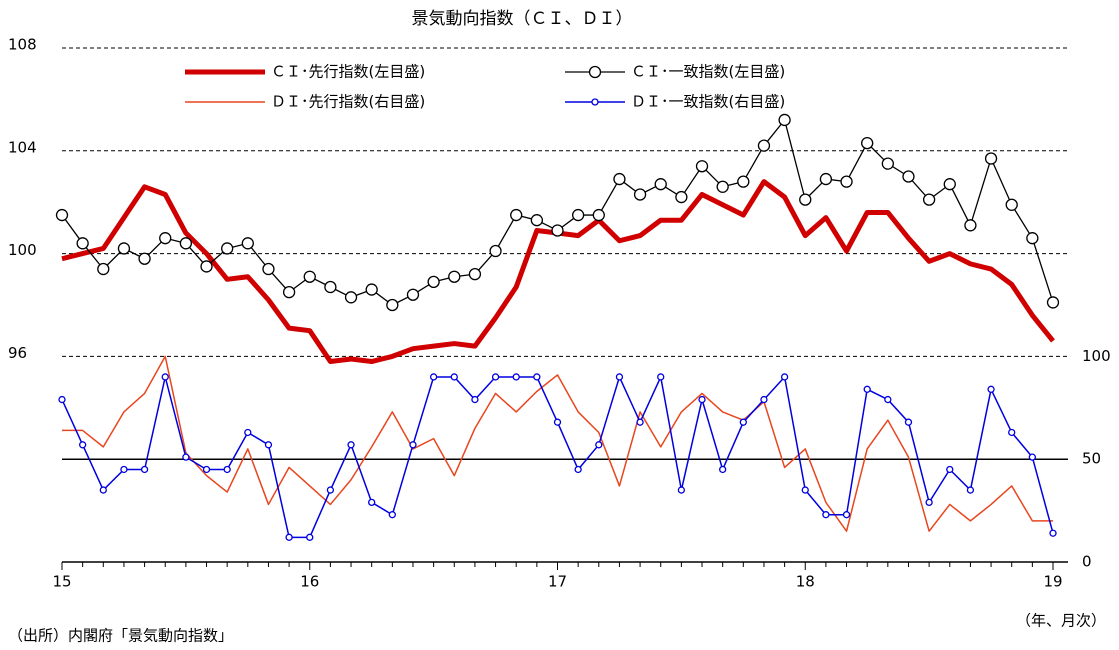 The width and height of the screenshot is (1119, 650). I want to click on y-tick-label: 104, so click(22, 147).